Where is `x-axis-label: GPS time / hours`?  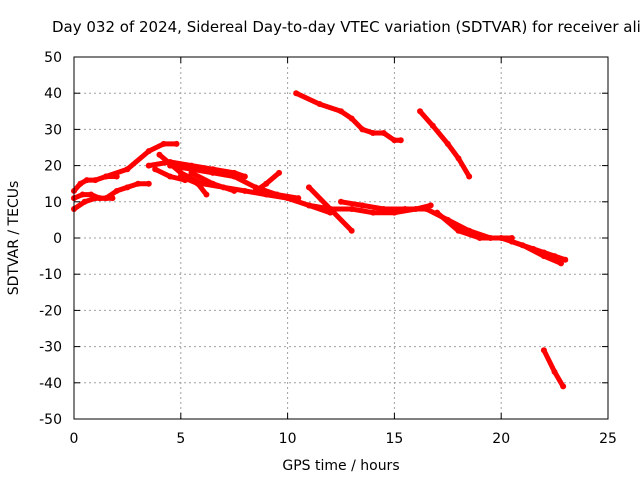
x-axis-label: GPS time / hours is located at coordinates (340, 466).